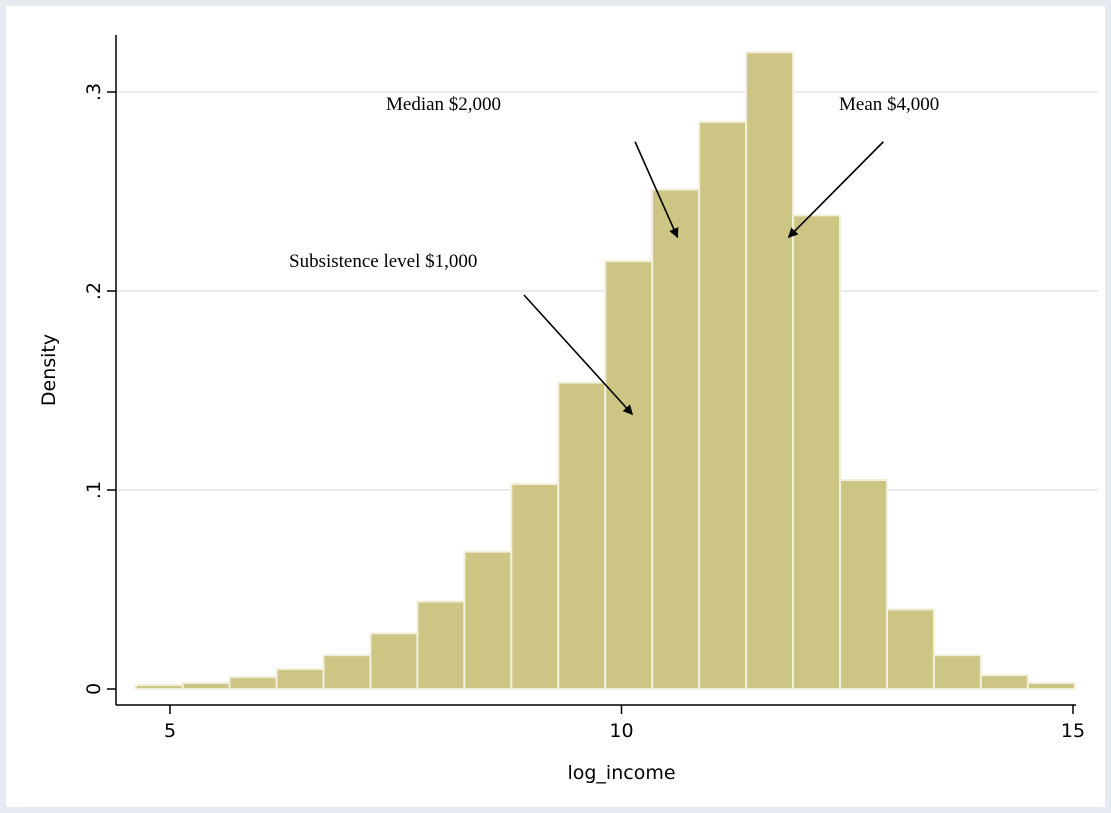  Describe the element at coordinates (49, 370) in the screenshot. I see `y-axis-title: Density` at that location.